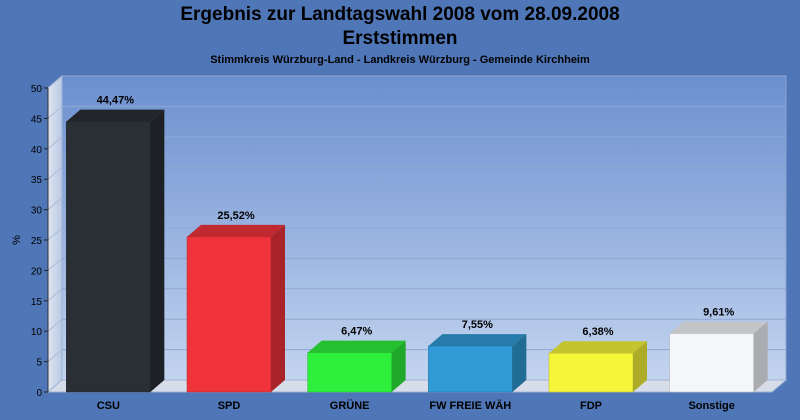  Describe the element at coordinates (37, 119) in the screenshot. I see `y-tick-label: 45` at that location.